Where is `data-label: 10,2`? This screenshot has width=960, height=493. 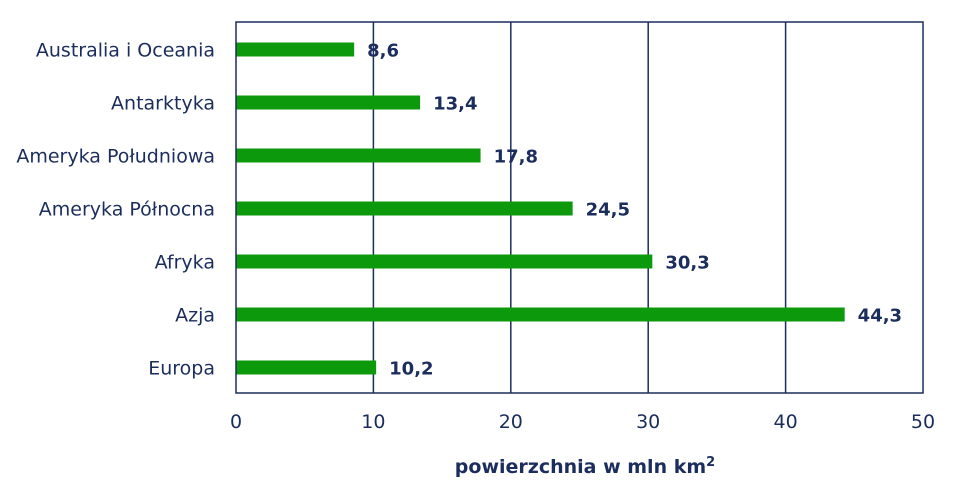 data-label: 10,2 is located at coordinates (411, 369).